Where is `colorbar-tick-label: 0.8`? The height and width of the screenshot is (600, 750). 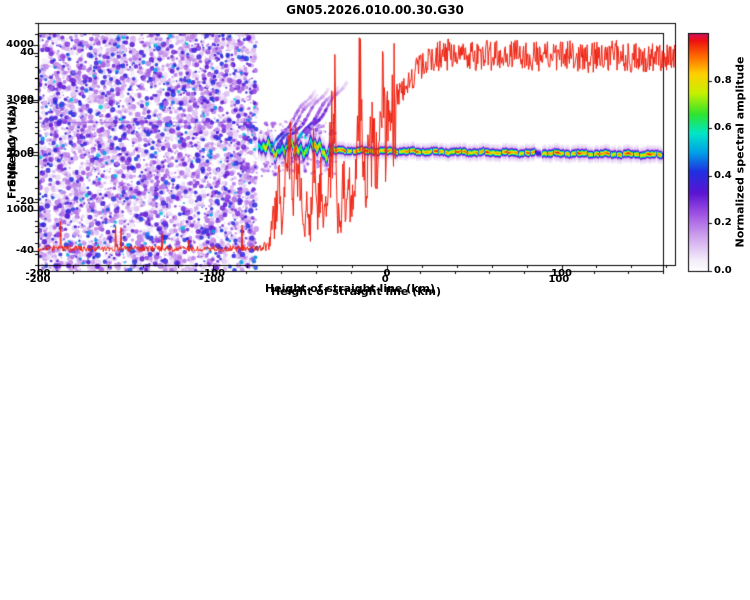
colorbar-tick-label: 0.8 is located at coordinates (723, 80).